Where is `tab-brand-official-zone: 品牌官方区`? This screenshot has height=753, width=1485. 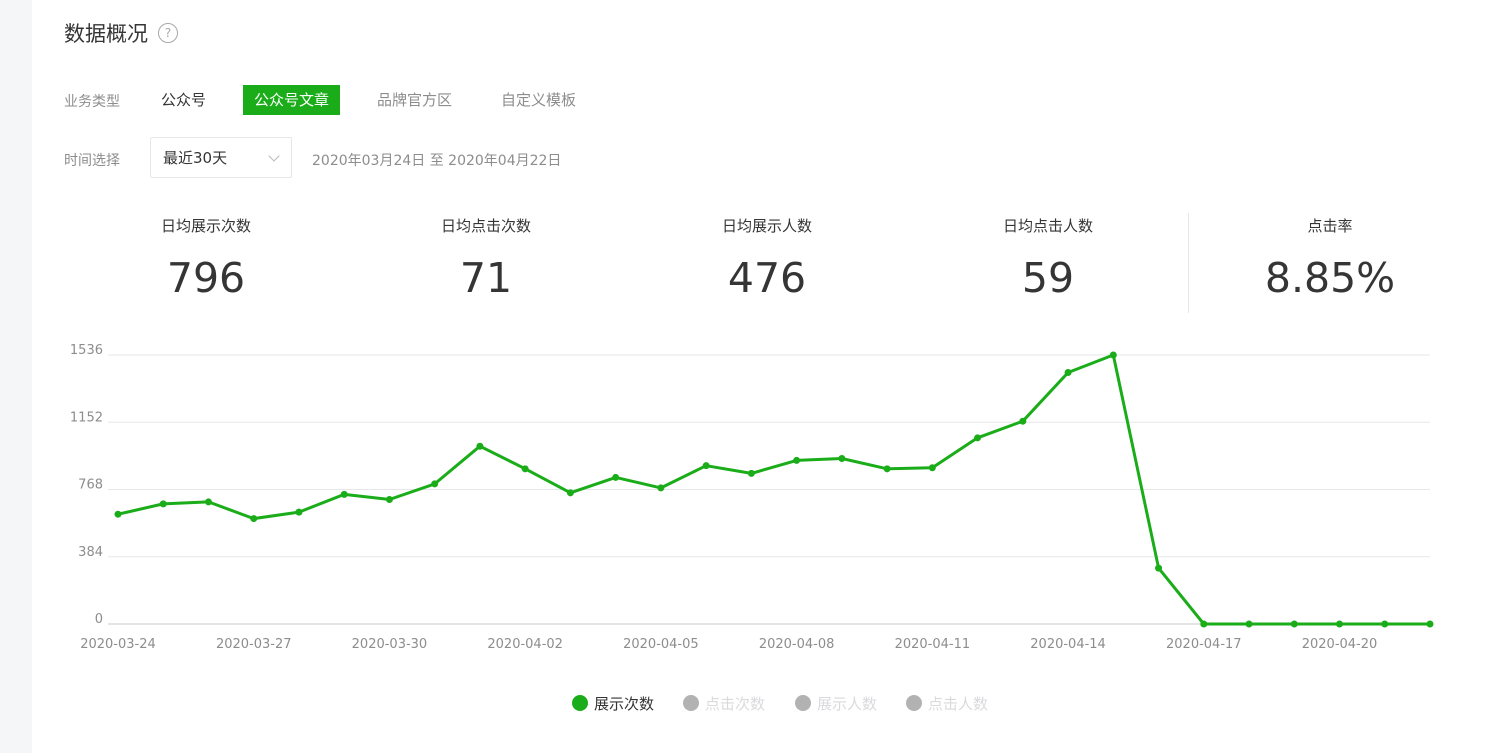
tab-brand-official-zone: 品牌官方区 is located at coordinates (415, 100).